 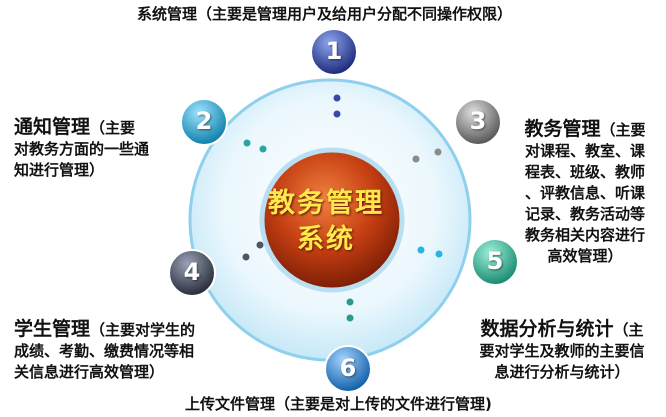 I want to click on node-2-sphere, so click(x=204, y=122).